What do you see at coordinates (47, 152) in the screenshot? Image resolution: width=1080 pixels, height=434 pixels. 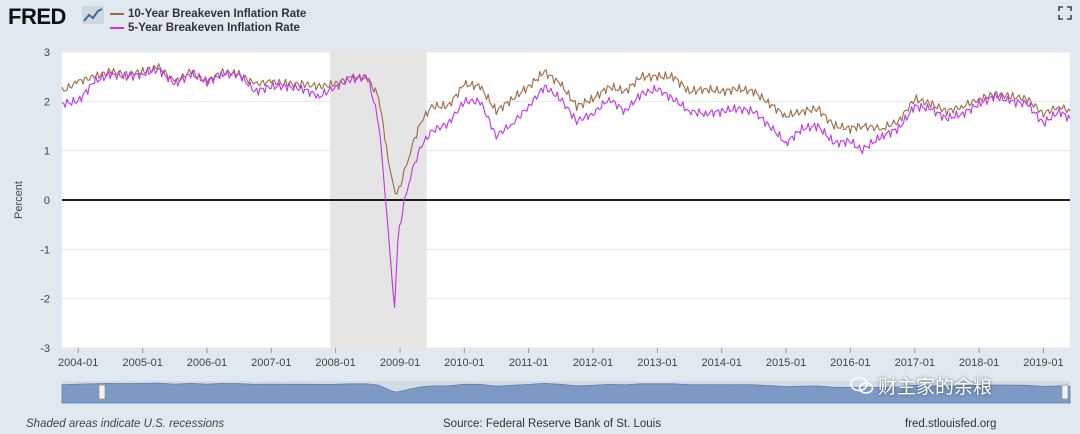 I see `y-tick-label: 1` at bounding box center [47, 152].